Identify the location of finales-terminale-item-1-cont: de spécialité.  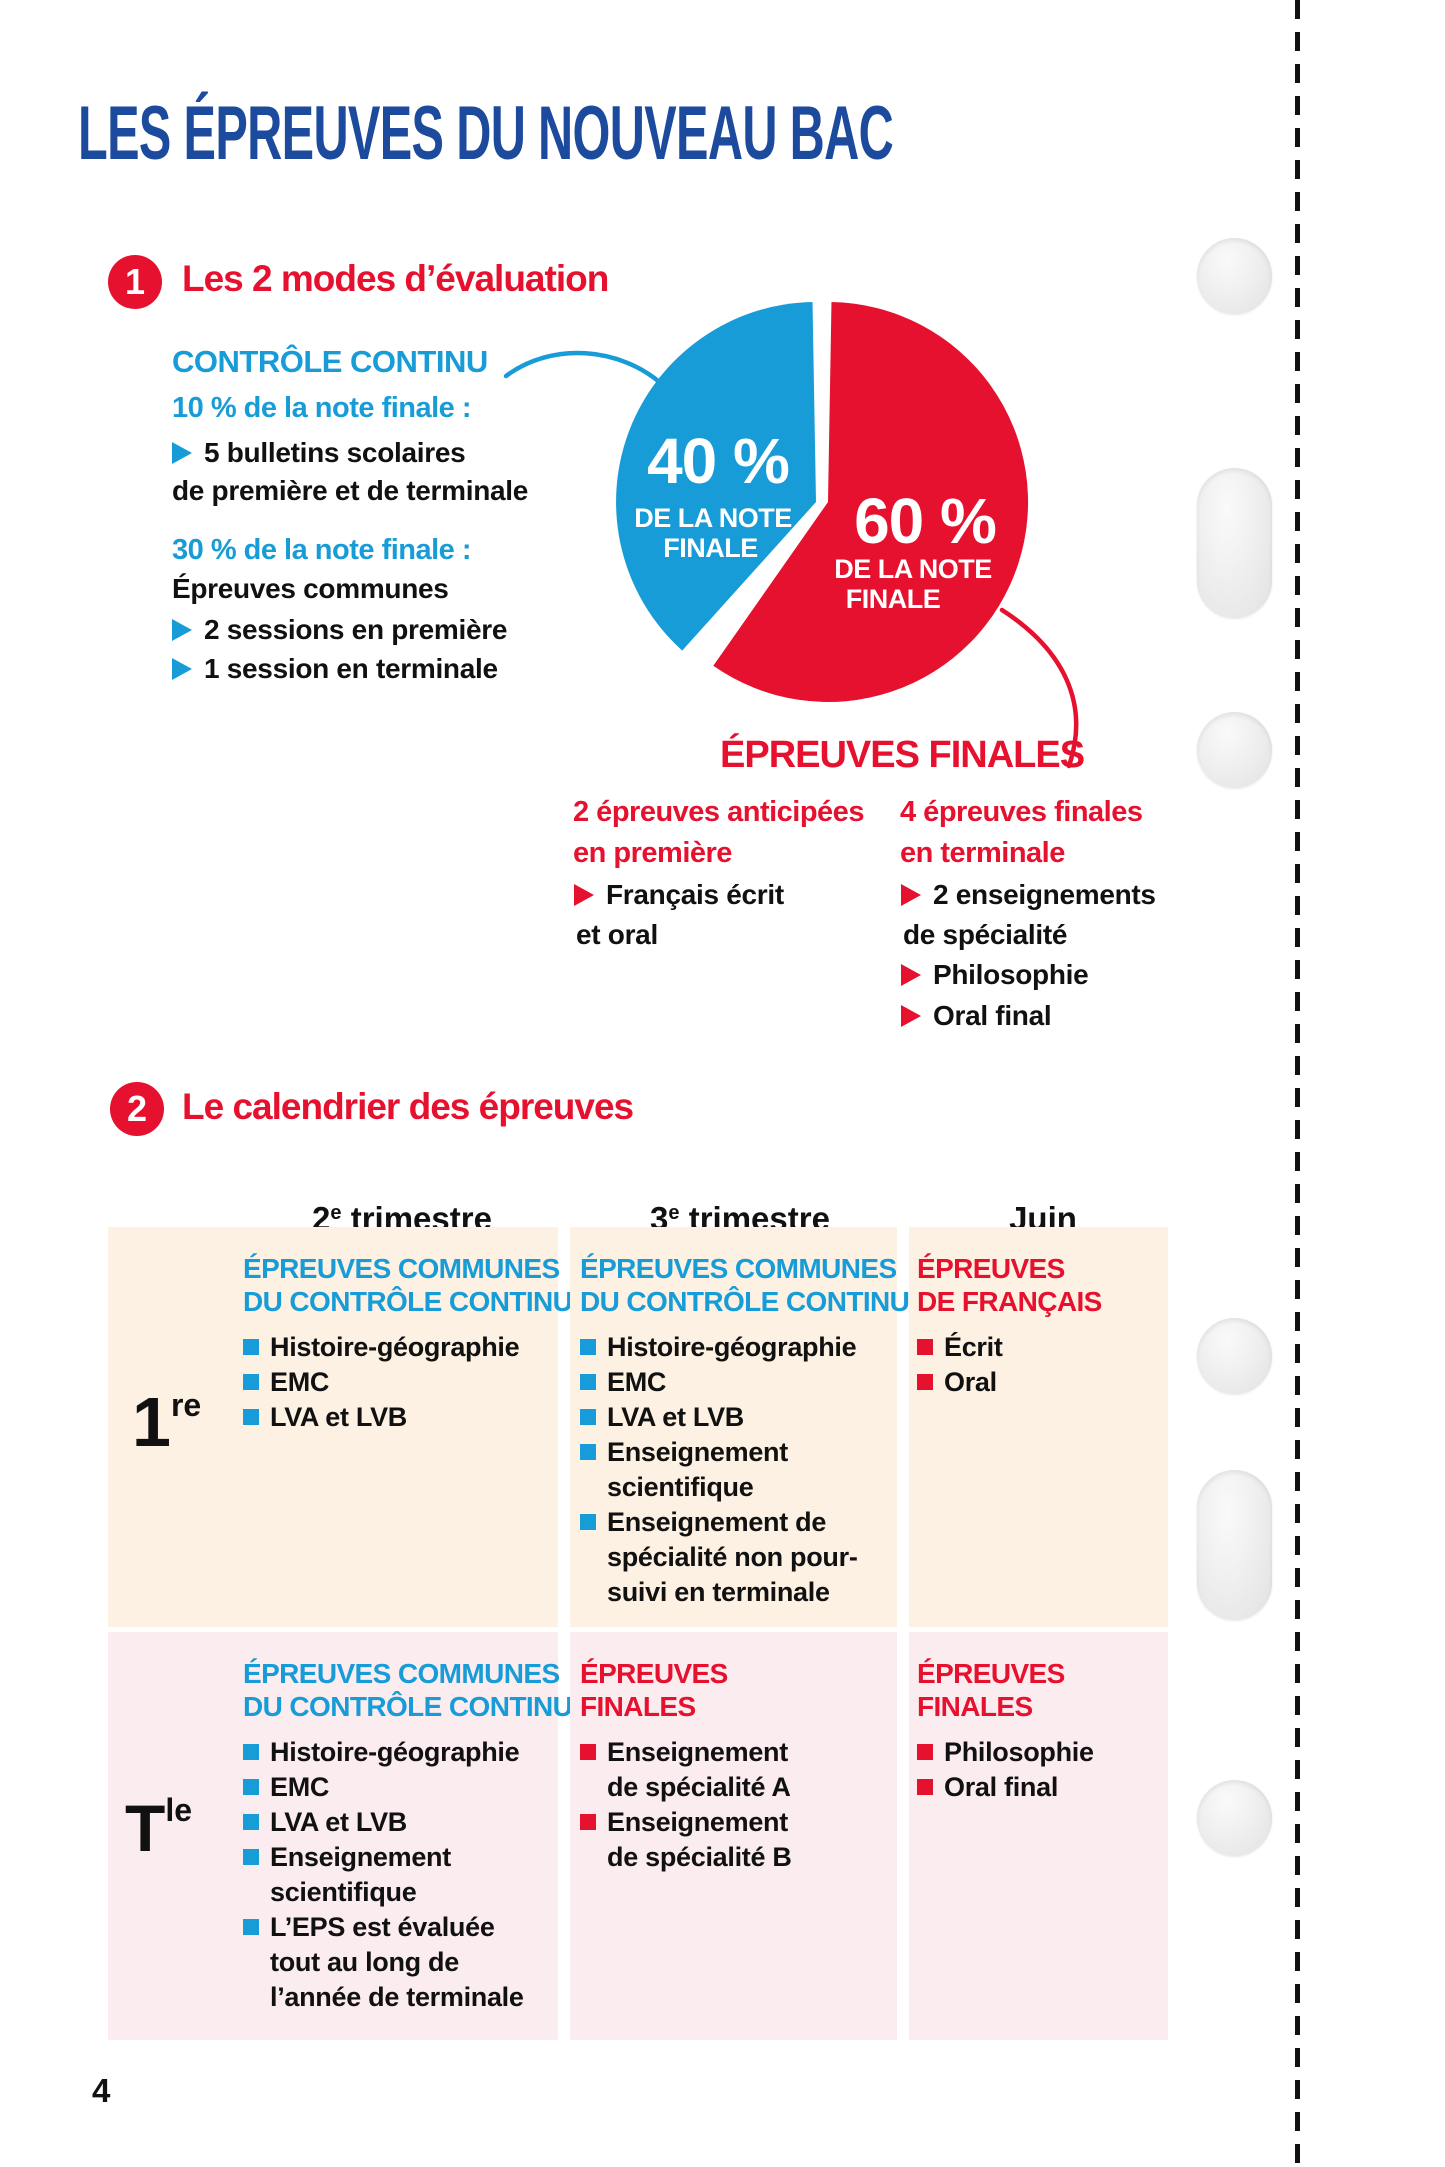
(985, 934).